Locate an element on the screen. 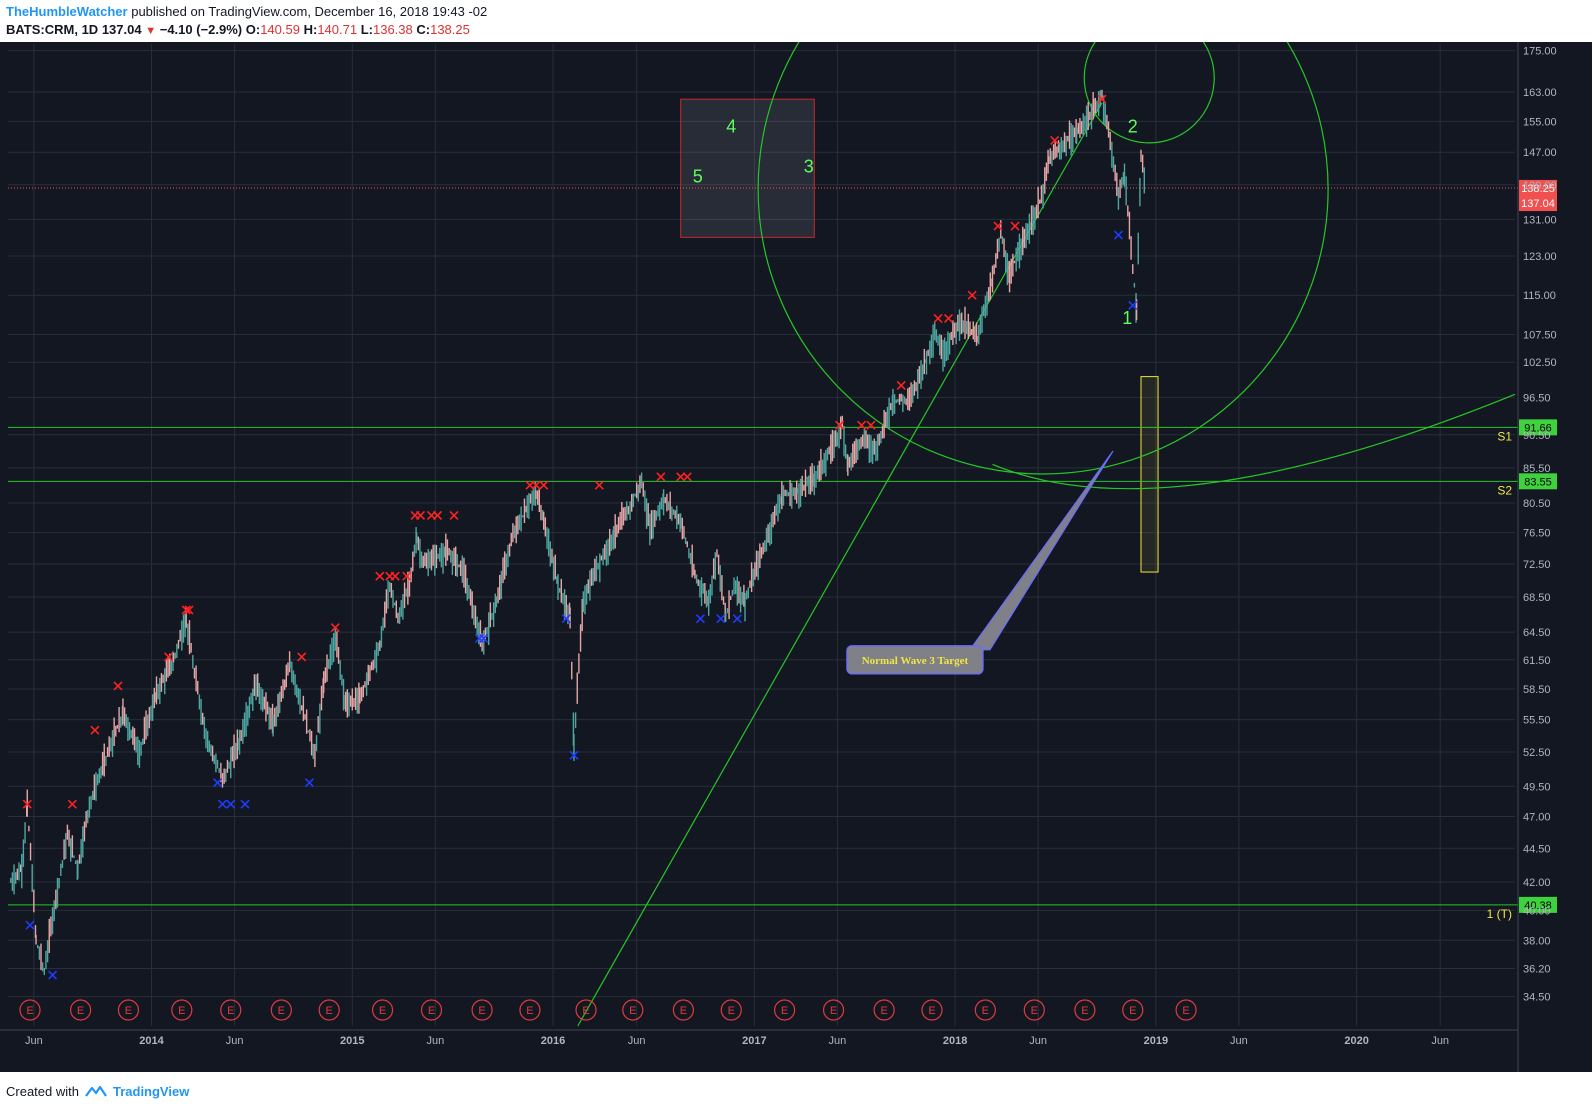 The width and height of the screenshot is (1592, 1105). y-tick-label: 76.50 is located at coordinates (1537, 534).